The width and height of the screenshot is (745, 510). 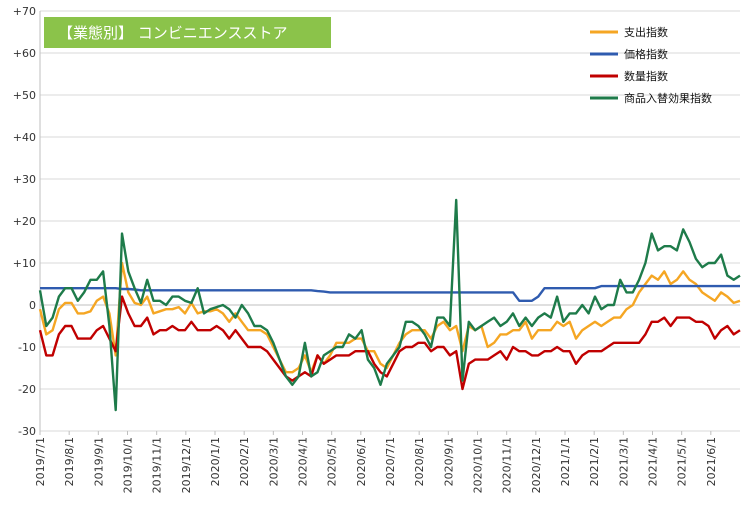 I want to click on chart-title-box: 【業態別】 コンビニエンスストア, so click(x=187, y=32).